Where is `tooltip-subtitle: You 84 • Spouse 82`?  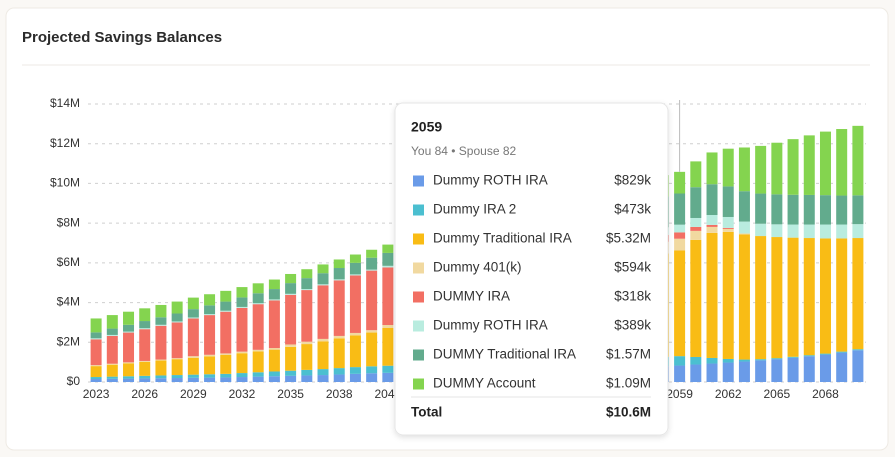 tooltip-subtitle: You 84 • Spouse 82 is located at coordinates (464, 151).